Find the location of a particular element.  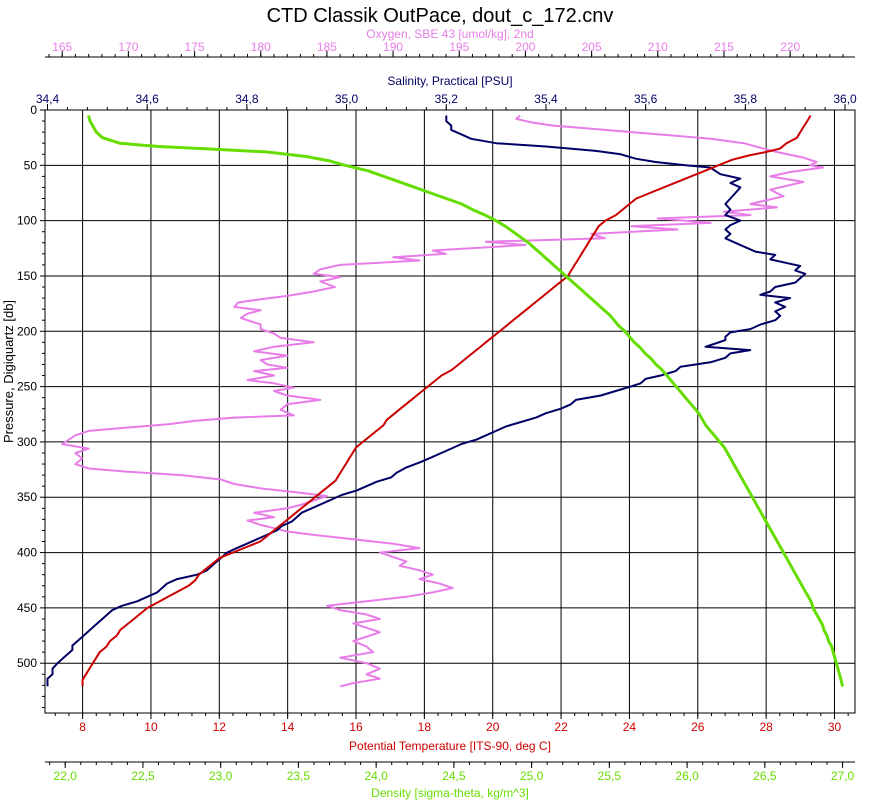

oxygen-tick-label: 175 is located at coordinates (195, 47).